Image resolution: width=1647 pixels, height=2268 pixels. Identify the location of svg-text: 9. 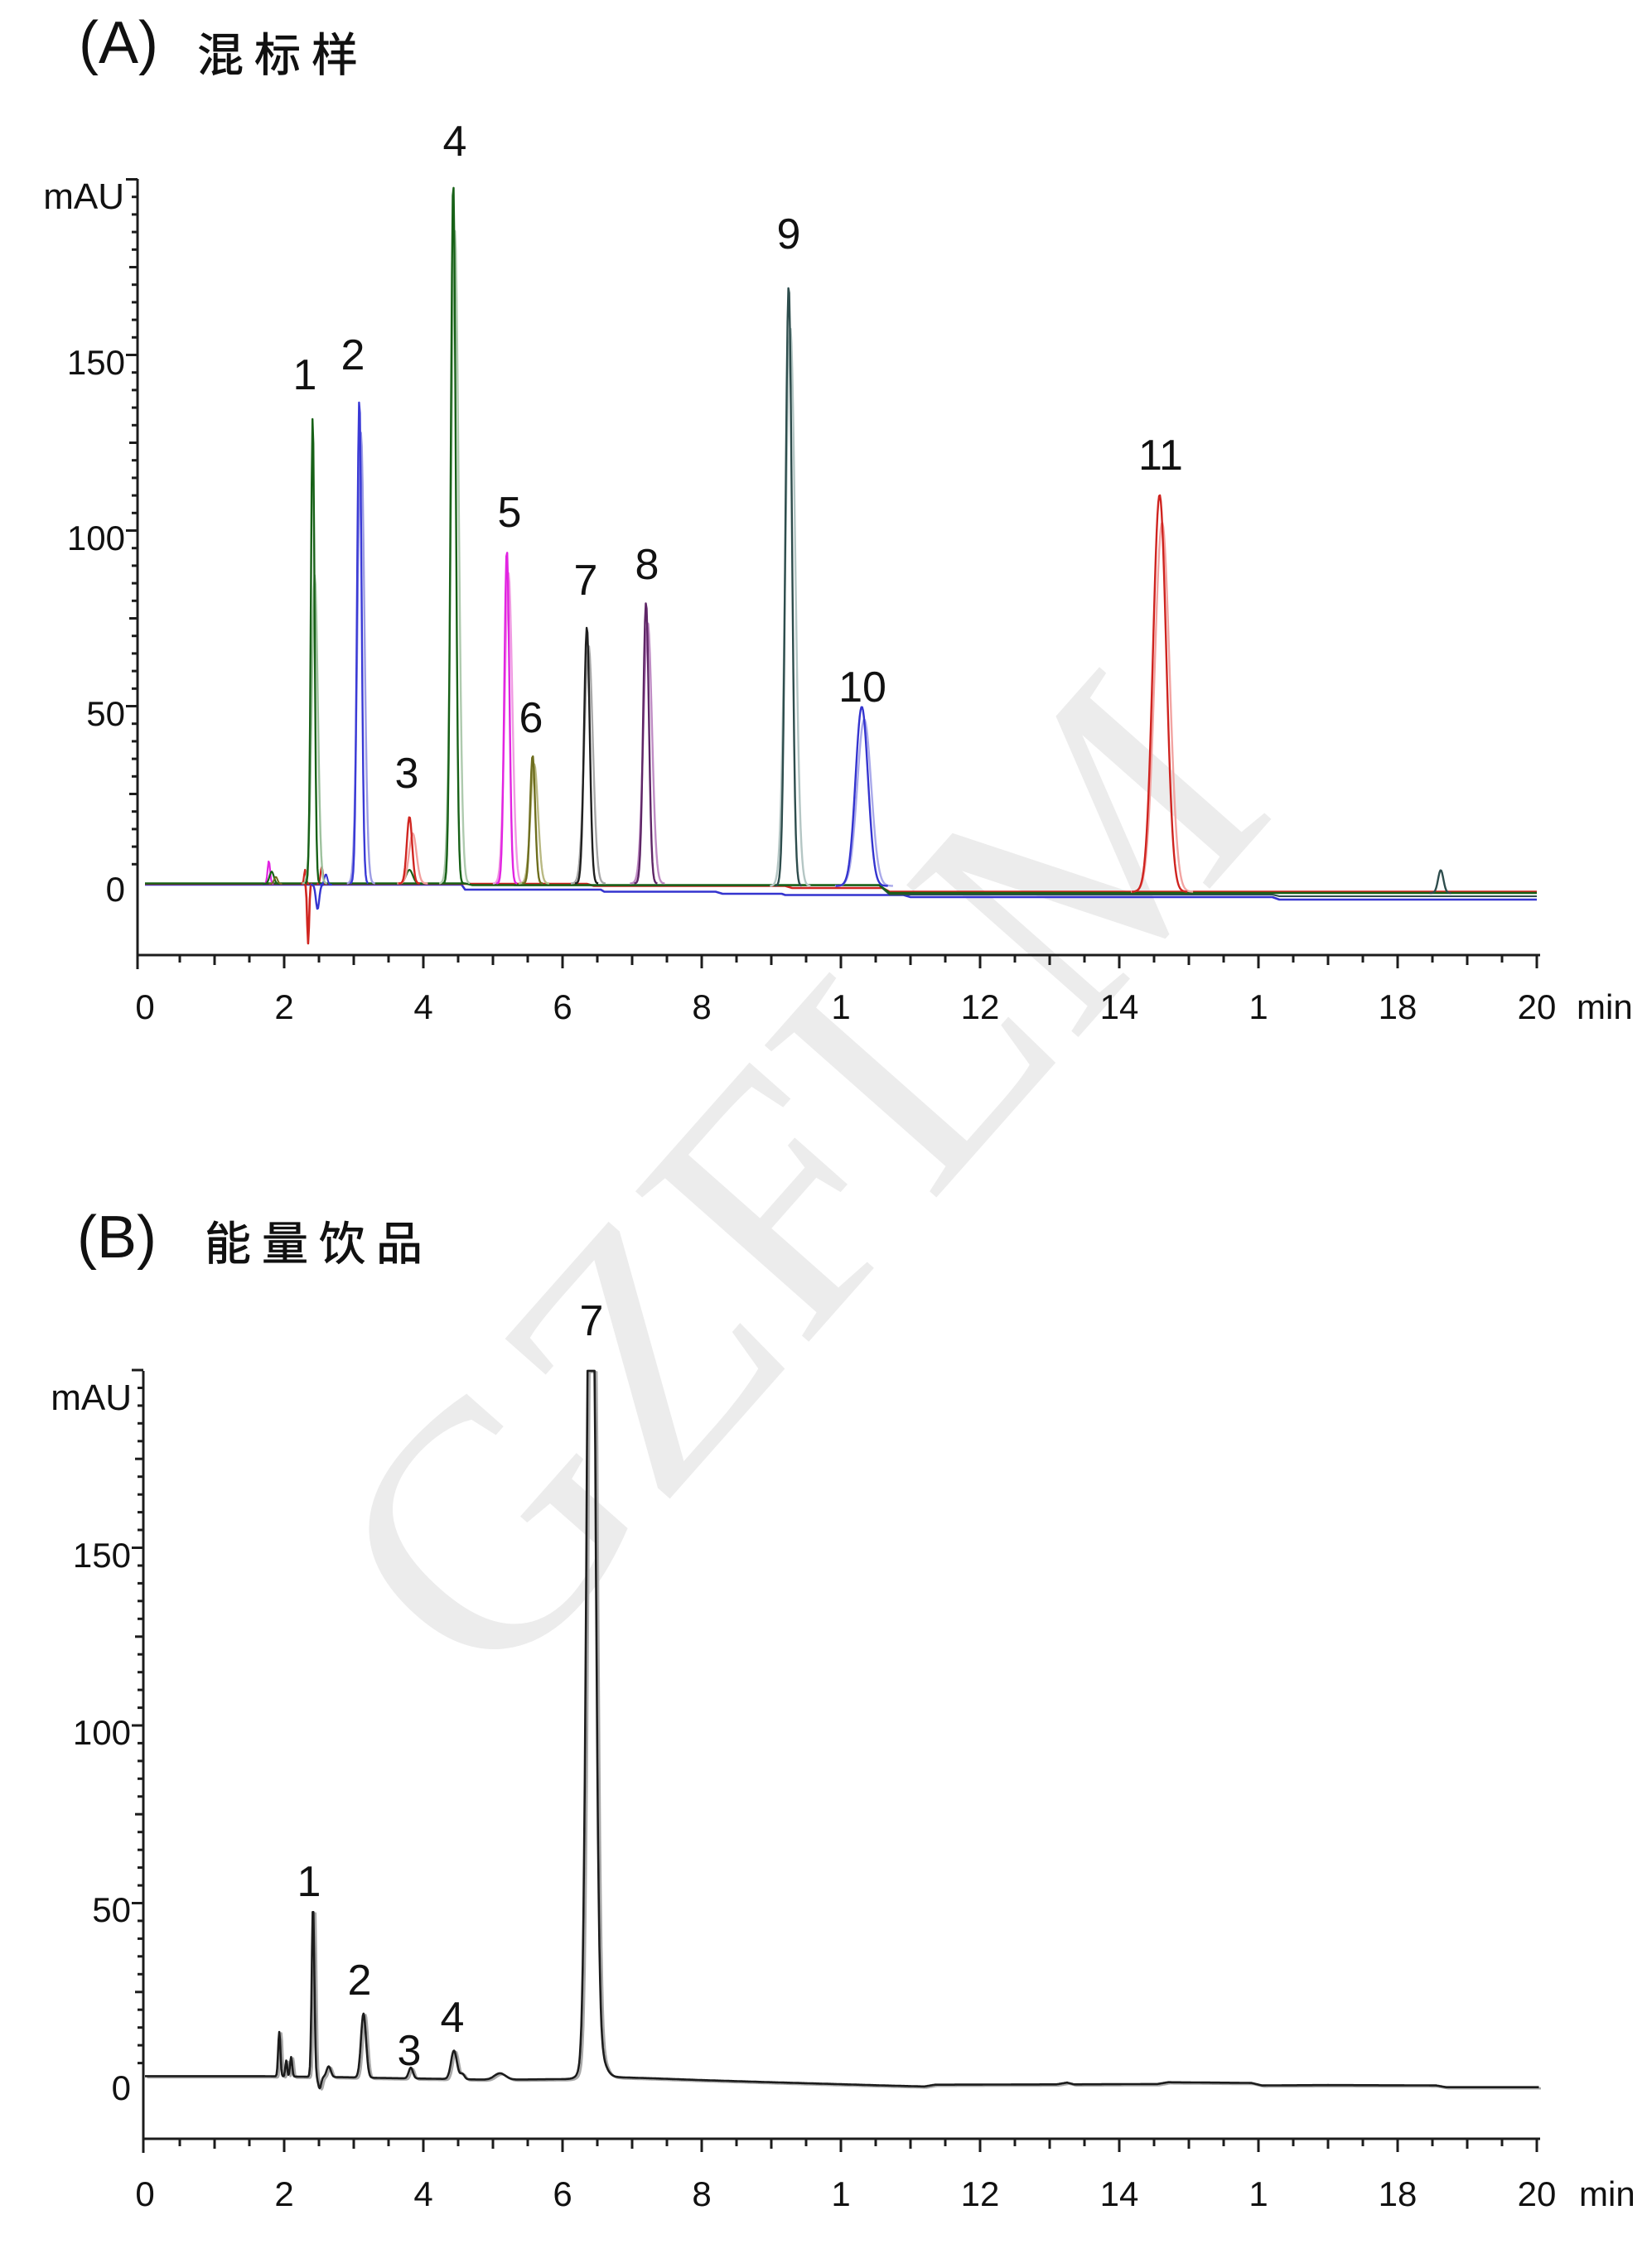
(789, 234).